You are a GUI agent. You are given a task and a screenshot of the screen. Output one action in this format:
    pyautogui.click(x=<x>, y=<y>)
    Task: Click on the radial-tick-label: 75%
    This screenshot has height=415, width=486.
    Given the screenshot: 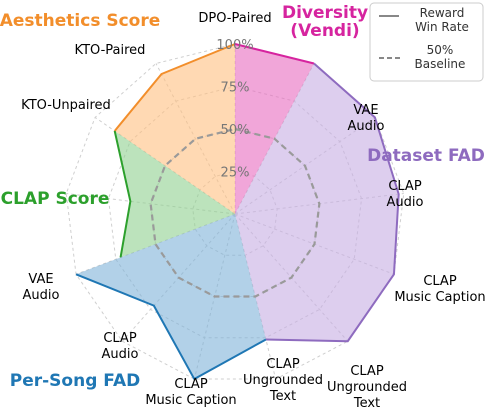 What is the action you would take?
    pyautogui.click(x=235, y=88)
    